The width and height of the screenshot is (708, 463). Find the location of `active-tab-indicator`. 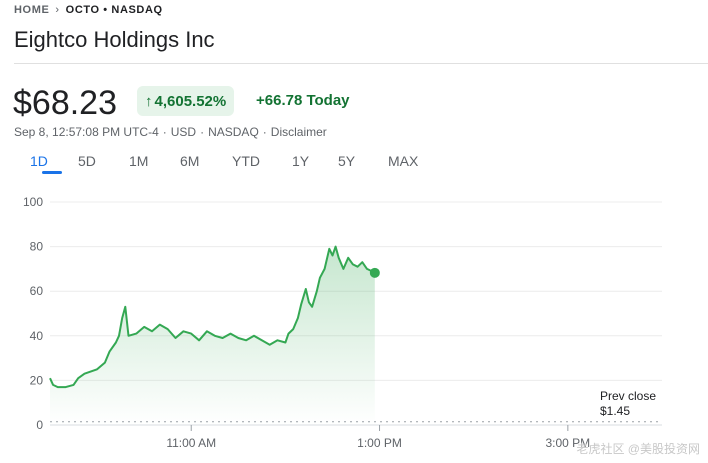

active-tab-indicator is located at coordinates (52, 172).